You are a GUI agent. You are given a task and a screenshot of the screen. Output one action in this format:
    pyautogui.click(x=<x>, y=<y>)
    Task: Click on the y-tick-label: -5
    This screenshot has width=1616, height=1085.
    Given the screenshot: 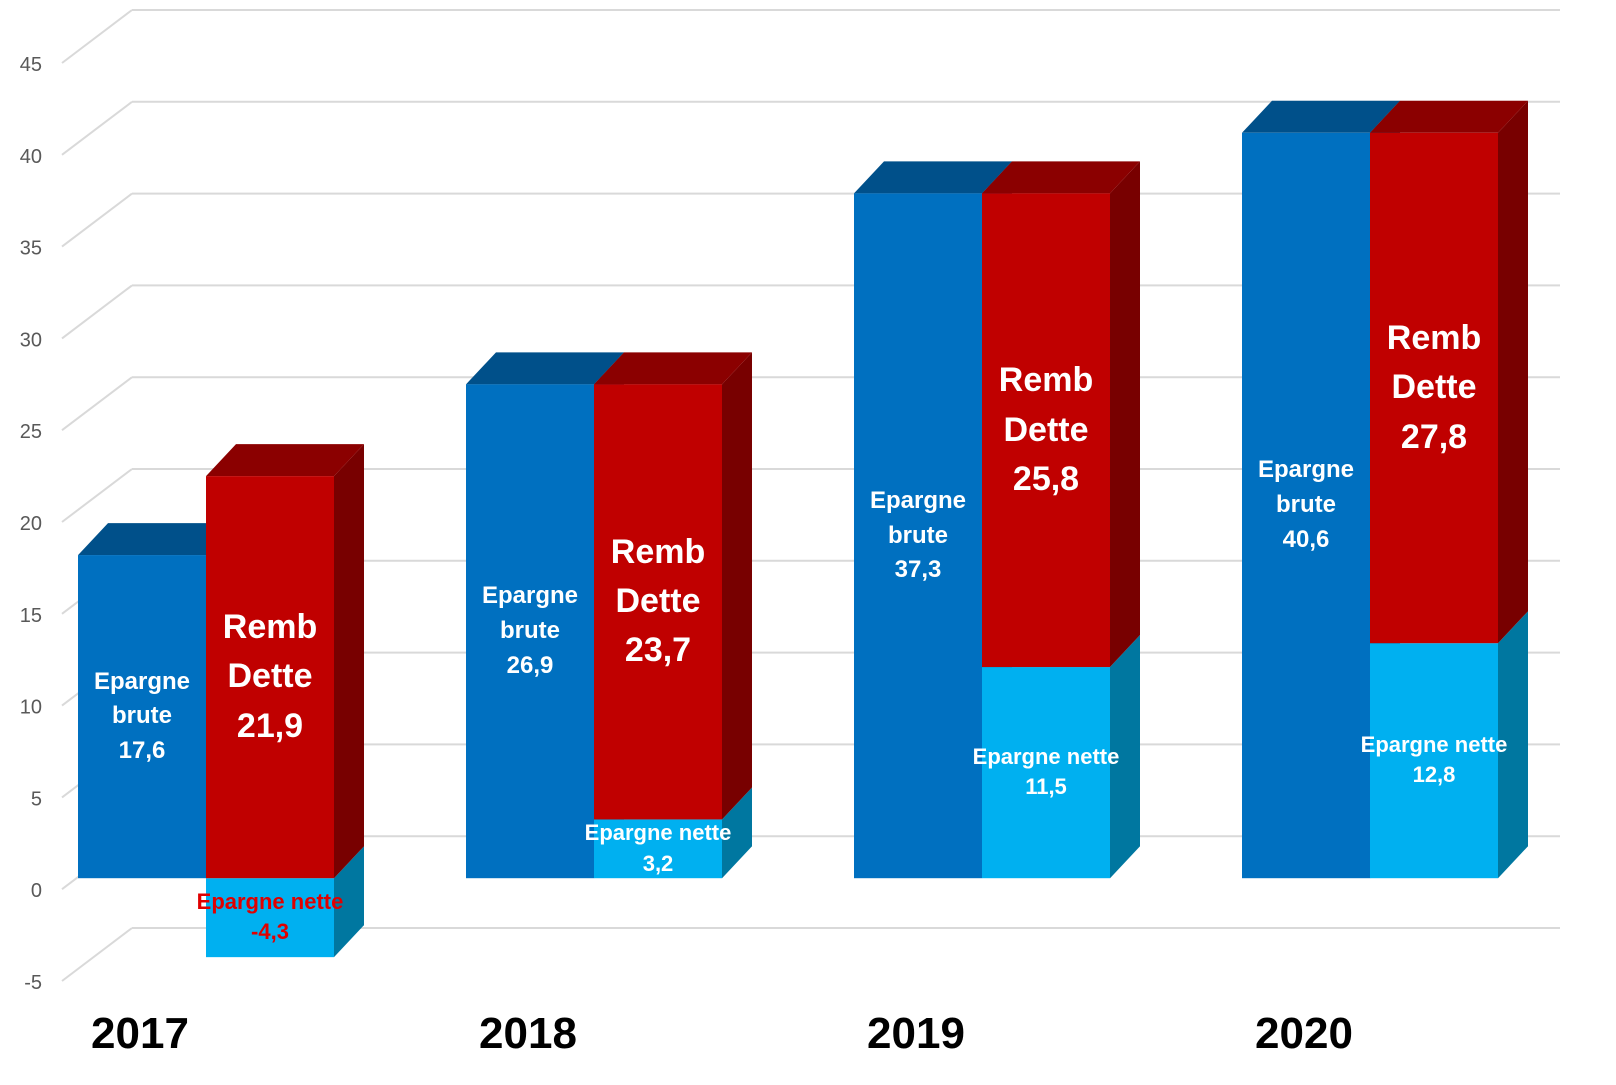 What is the action you would take?
    pyautogui.click(x=33, y=983)
    